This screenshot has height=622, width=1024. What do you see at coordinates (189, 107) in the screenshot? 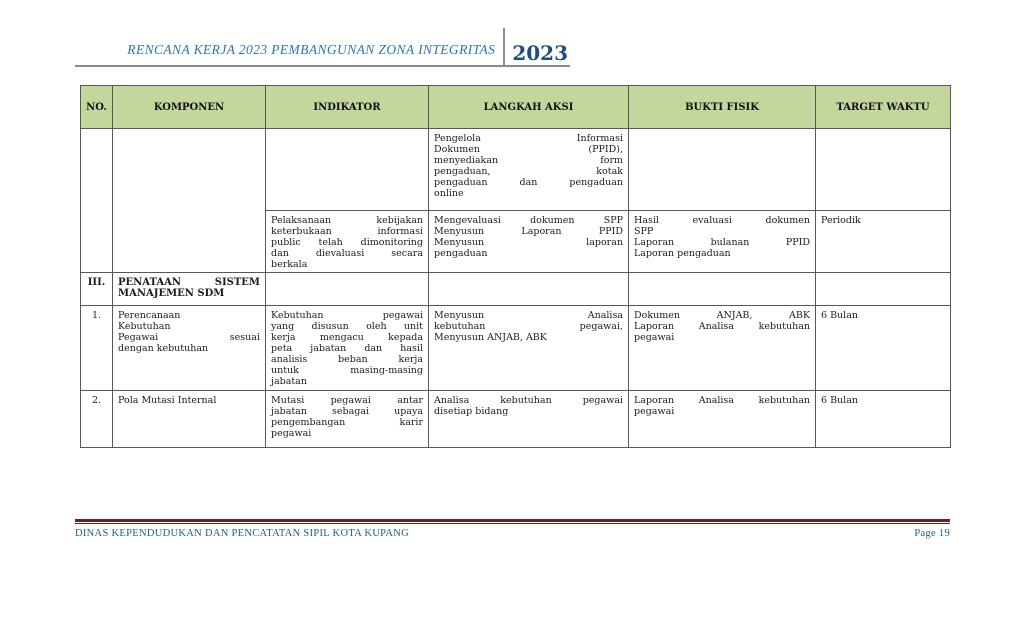
I see `column-header-komponen: KOMPONEN` at bounding box center [189, 107].